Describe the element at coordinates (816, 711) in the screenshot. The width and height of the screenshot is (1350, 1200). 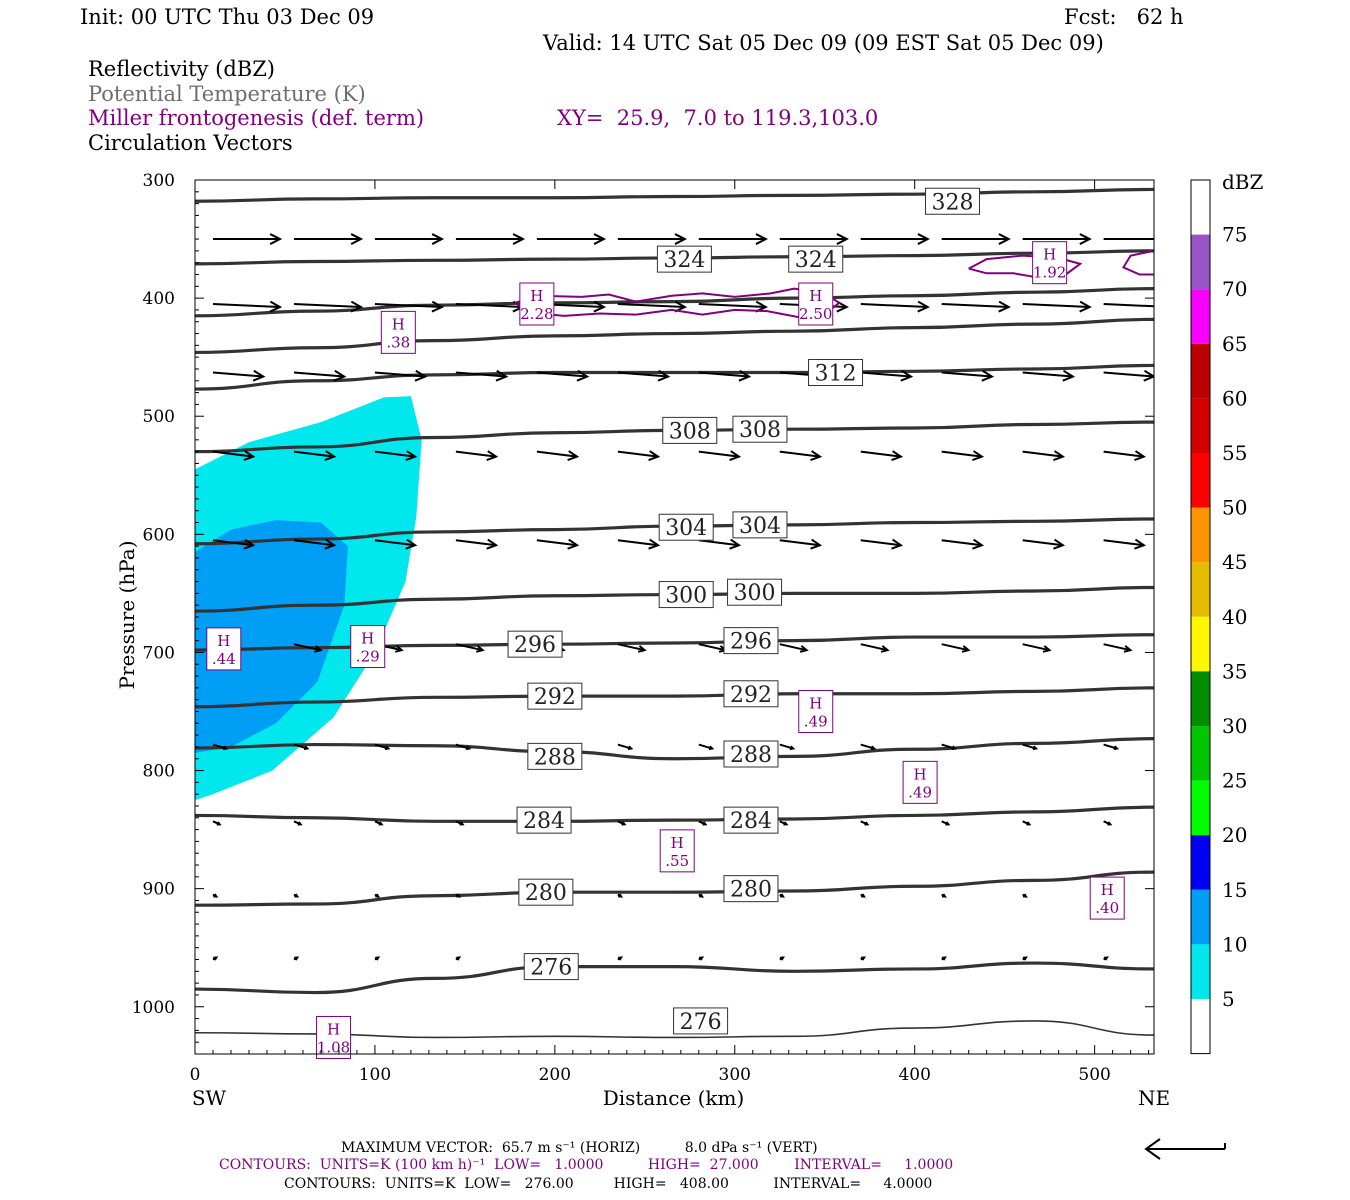
I see `frontogenesis-high: H.49` at that location.